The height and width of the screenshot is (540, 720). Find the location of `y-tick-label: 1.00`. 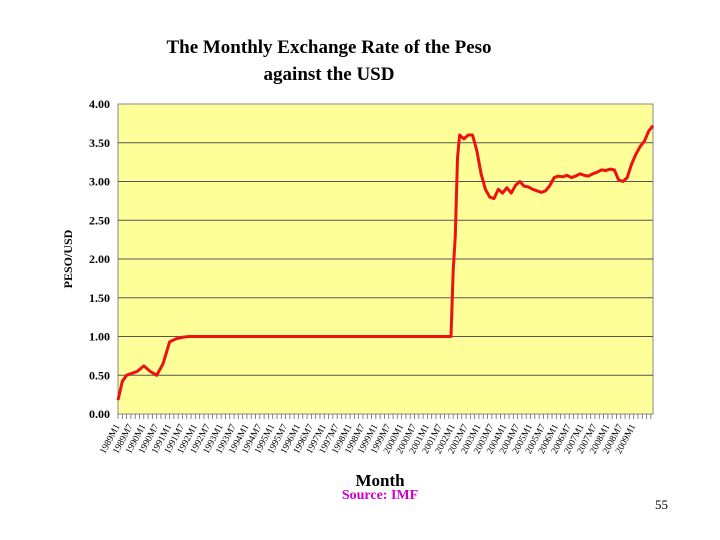

y-tick-label: 1.00 is located at coordinates (99, 337).